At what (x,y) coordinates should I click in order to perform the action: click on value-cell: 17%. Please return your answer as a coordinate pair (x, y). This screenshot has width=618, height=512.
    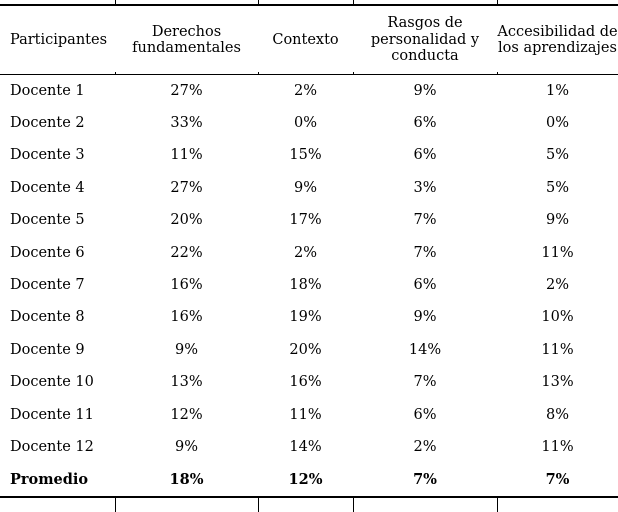
    Looking at the image, I should click on (305, 220).